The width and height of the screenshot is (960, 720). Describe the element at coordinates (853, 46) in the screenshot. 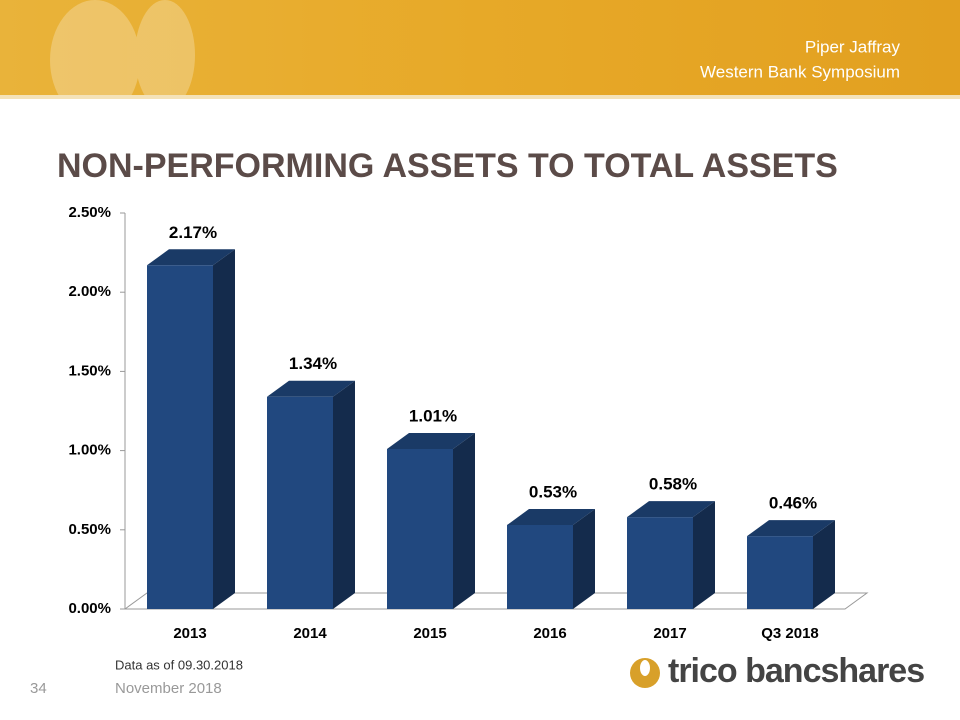

I see `header-line: Piper Jaffray` at that location.